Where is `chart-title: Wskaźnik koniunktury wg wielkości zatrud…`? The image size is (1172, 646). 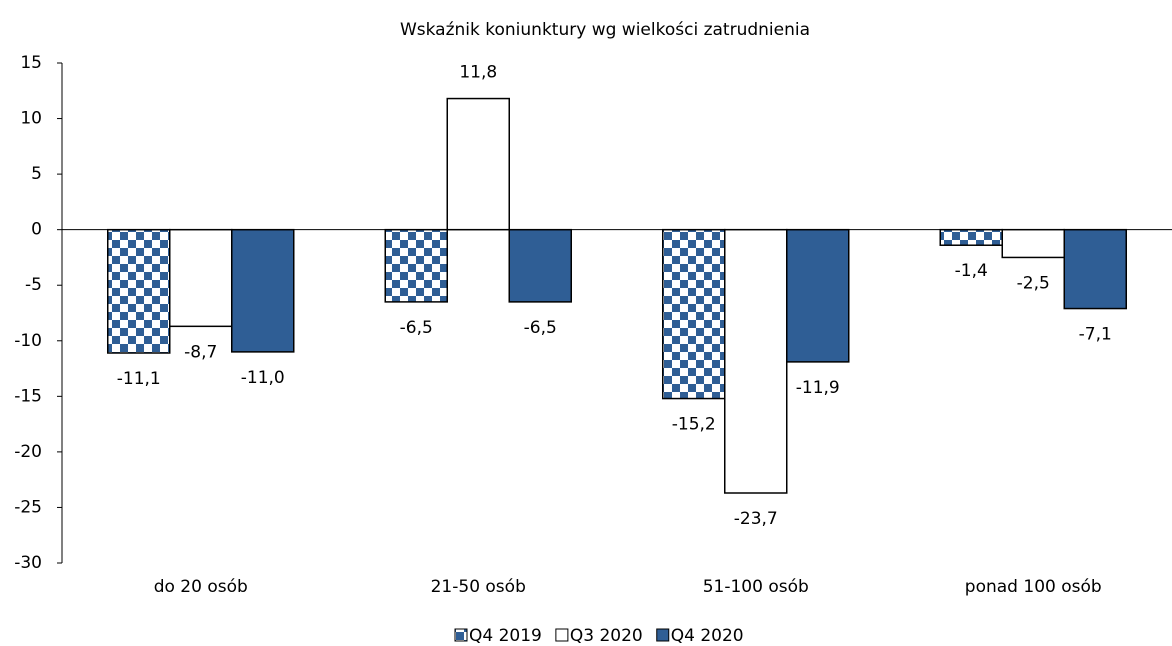 chart-title: Wskaźnik koniunktury wg wielkości zatrud… is located at coordinates (605, 30).